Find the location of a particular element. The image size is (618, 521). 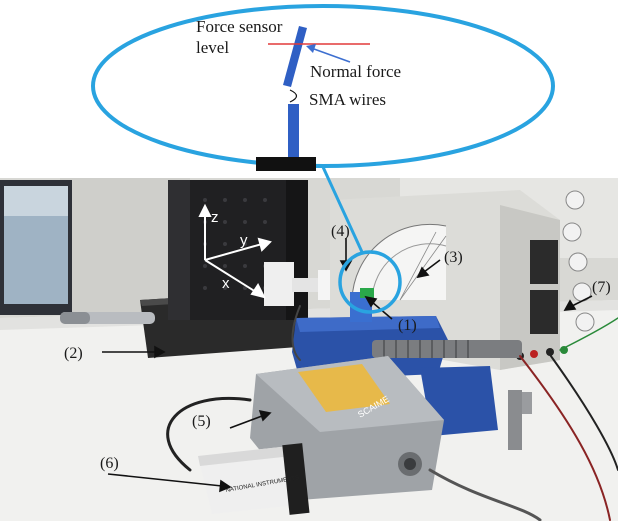

zoom-indicator is located at coordinates (361, 240).